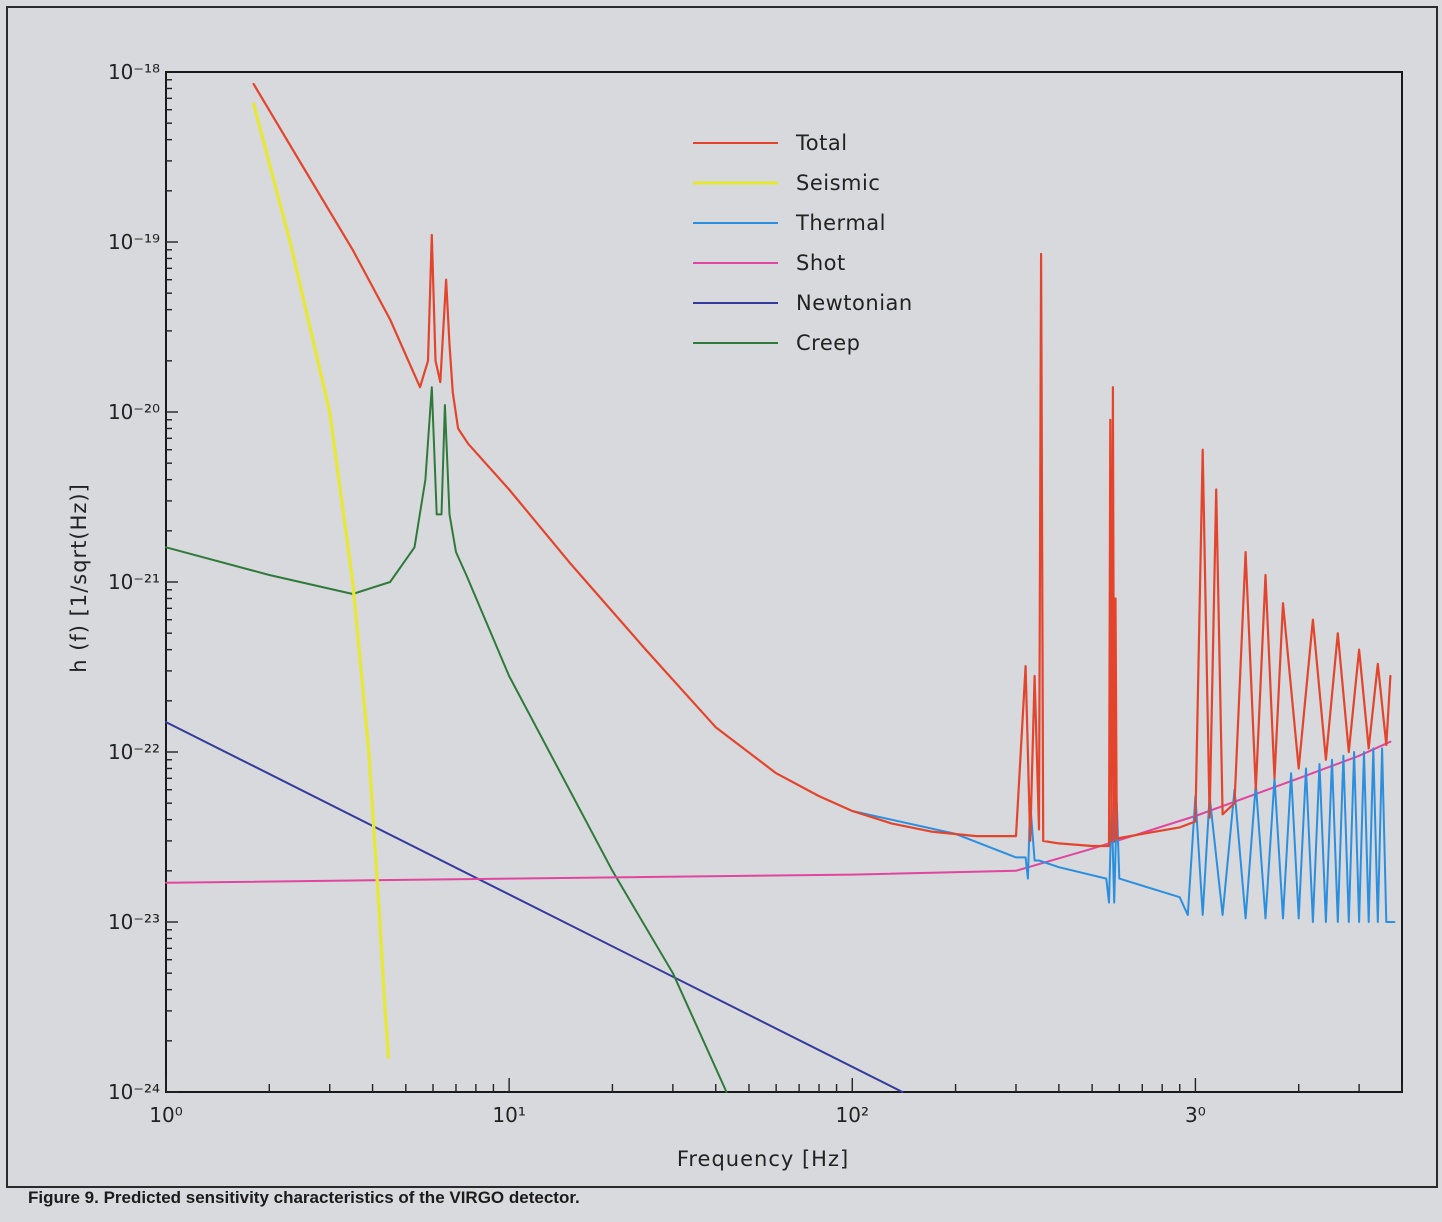  I want to click on y-tick-label: 10⁻¹⁸, so click(134, 72).